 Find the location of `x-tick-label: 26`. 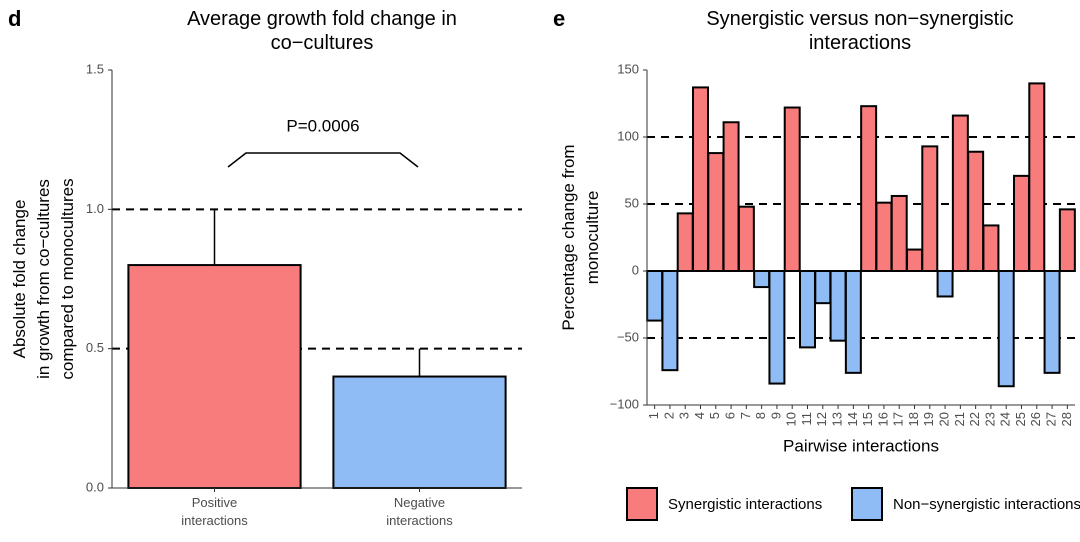

x-tick-label: 26 is located at coordinates (1035, 419).